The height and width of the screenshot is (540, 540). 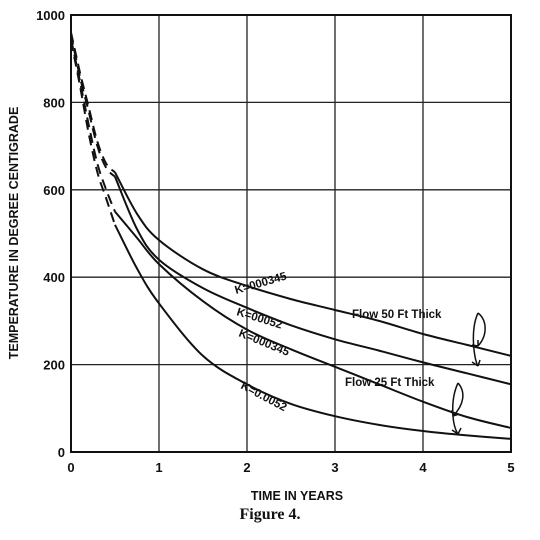 What do you see at coordinates (50, 15) in the screenshot?
I see `y-tick-label: 1000` at bounding box center [50, 15].